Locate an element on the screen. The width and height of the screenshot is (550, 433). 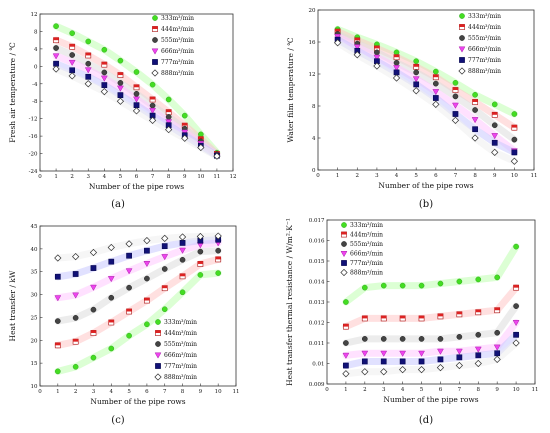
x-axis-label: Number of the pipe rows is located at coordinates (137, 401).